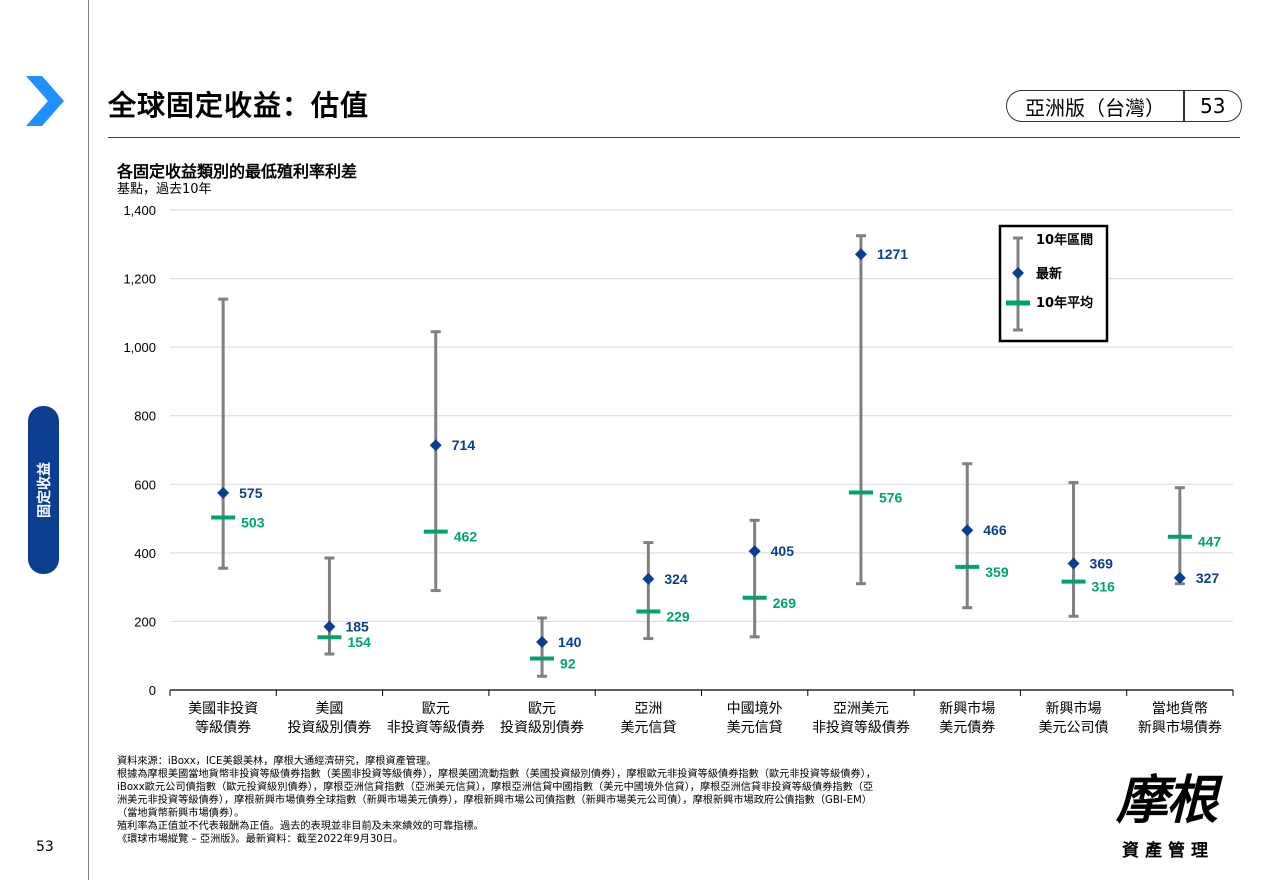 The width and height of the screenshot is (1270, 880). What do you see at coordinates (648, 709) in the screenshot?
I see `x-tick-label: 亞洲` at bounding box center [648, 709].